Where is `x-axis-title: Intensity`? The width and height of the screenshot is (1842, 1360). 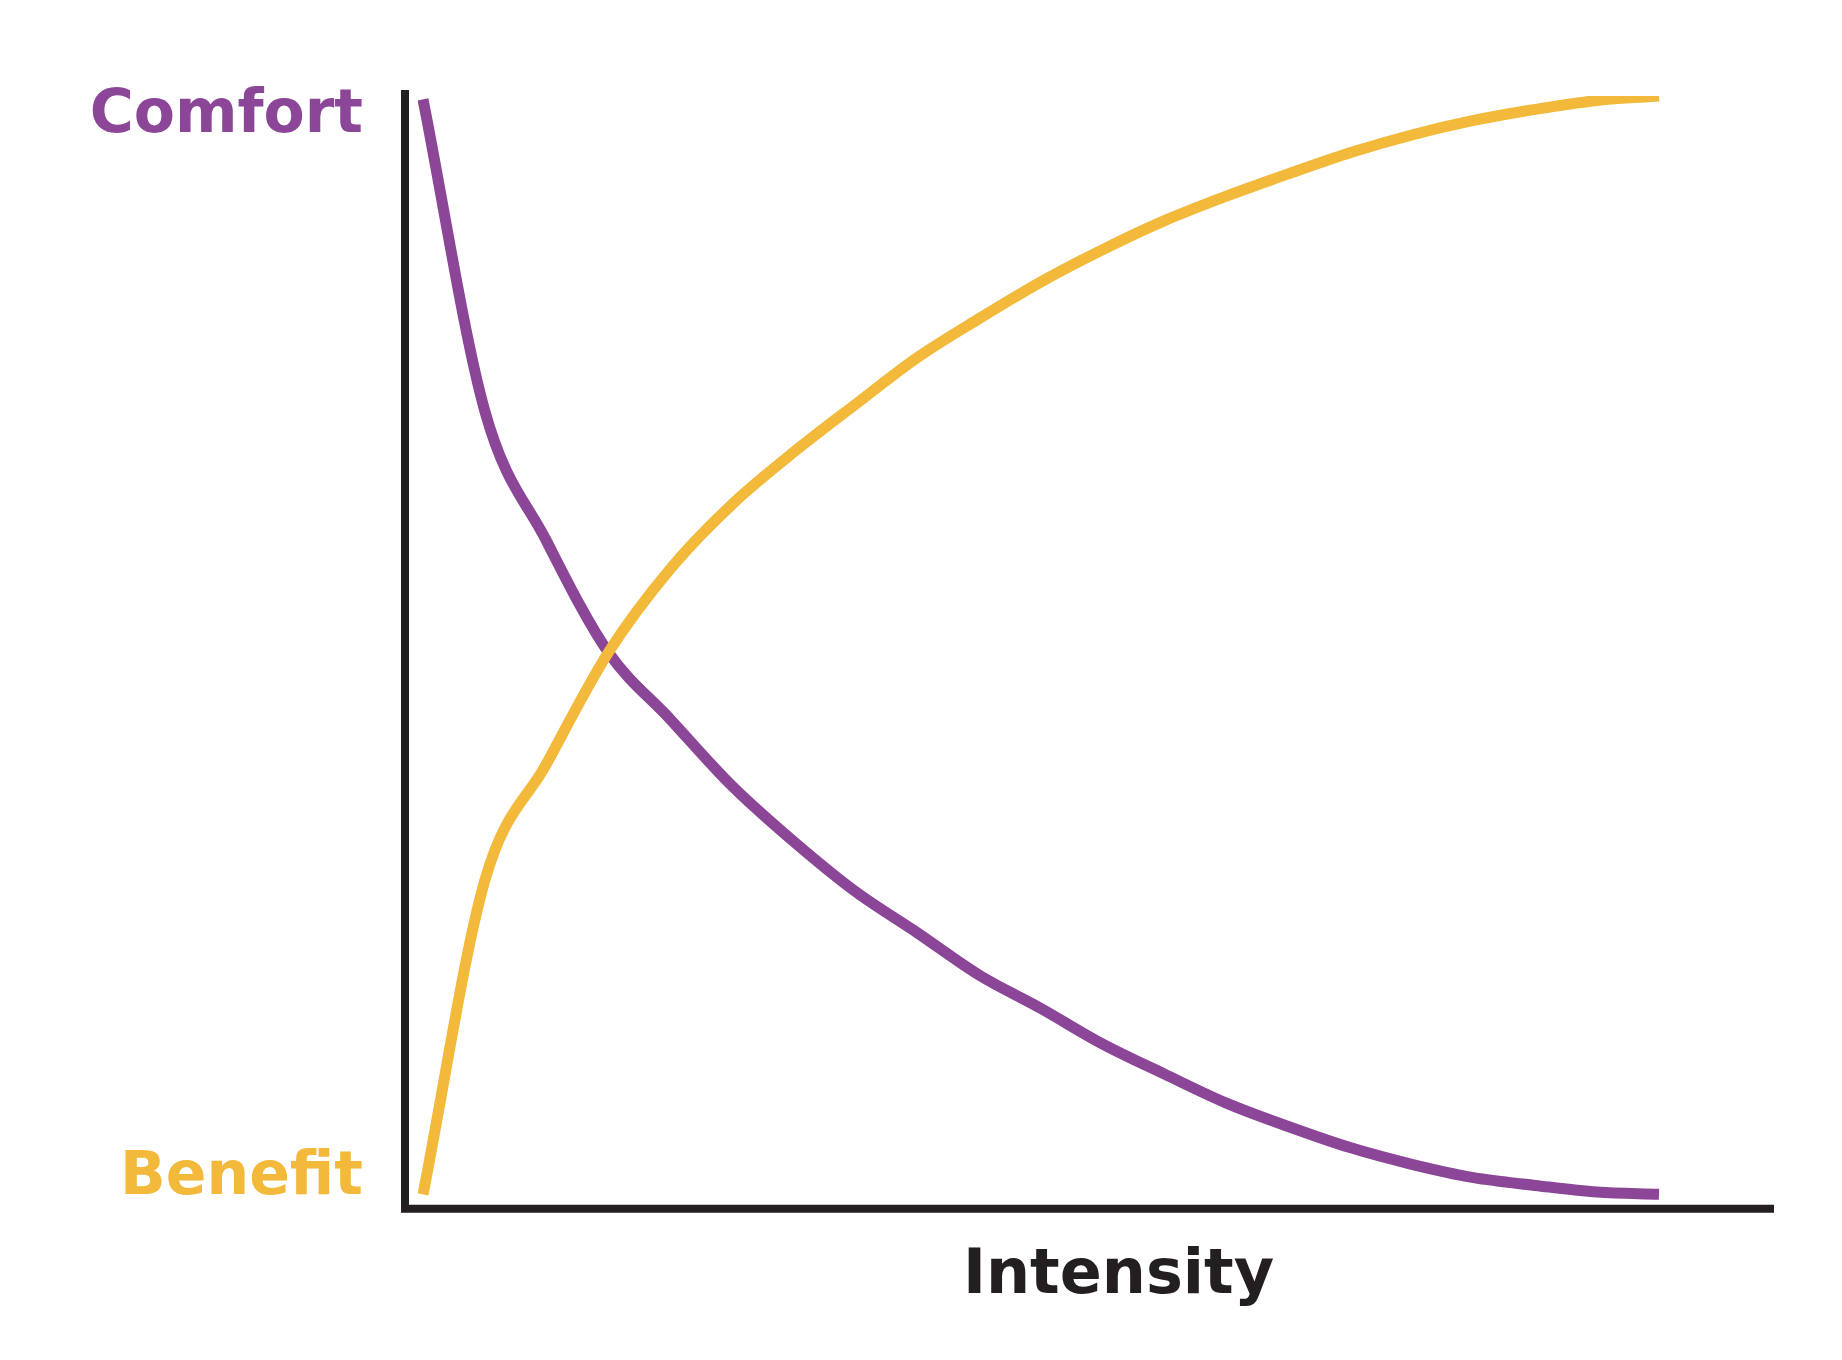 x-axis-title: Intensity is located at coordinates (1118, 1271).